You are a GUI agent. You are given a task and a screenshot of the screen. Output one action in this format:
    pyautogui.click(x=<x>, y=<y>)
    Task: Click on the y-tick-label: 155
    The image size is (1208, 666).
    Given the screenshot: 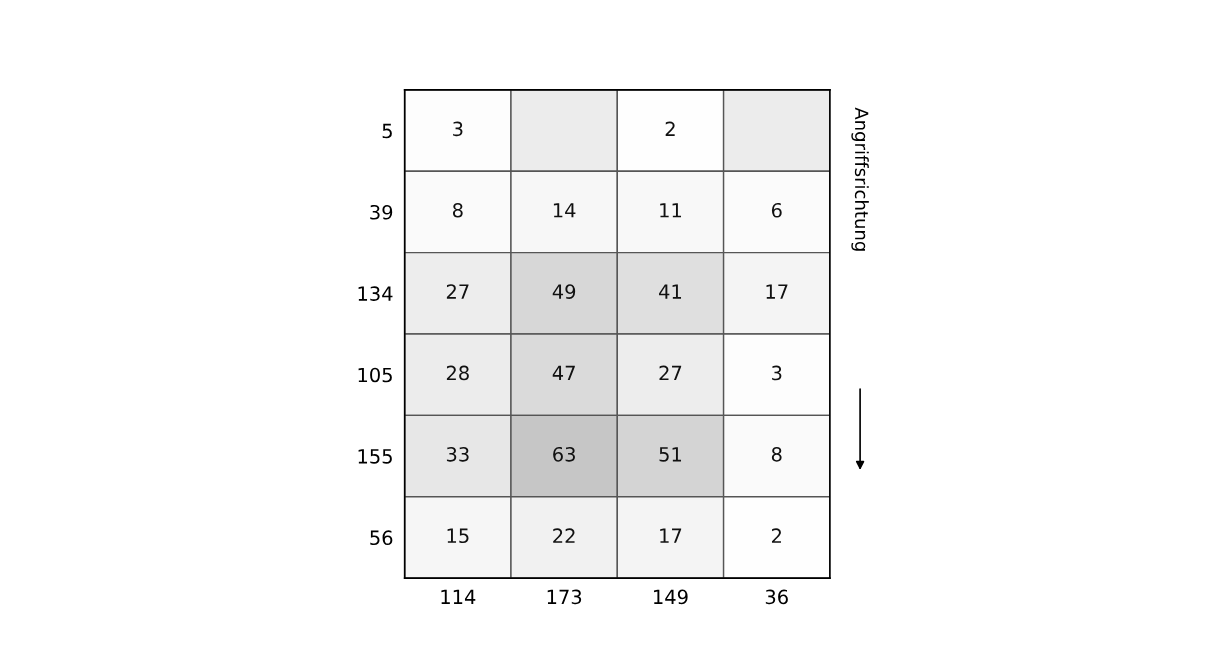 What is the action you would take?
    pyautogui.click(x=375, y=456)
    